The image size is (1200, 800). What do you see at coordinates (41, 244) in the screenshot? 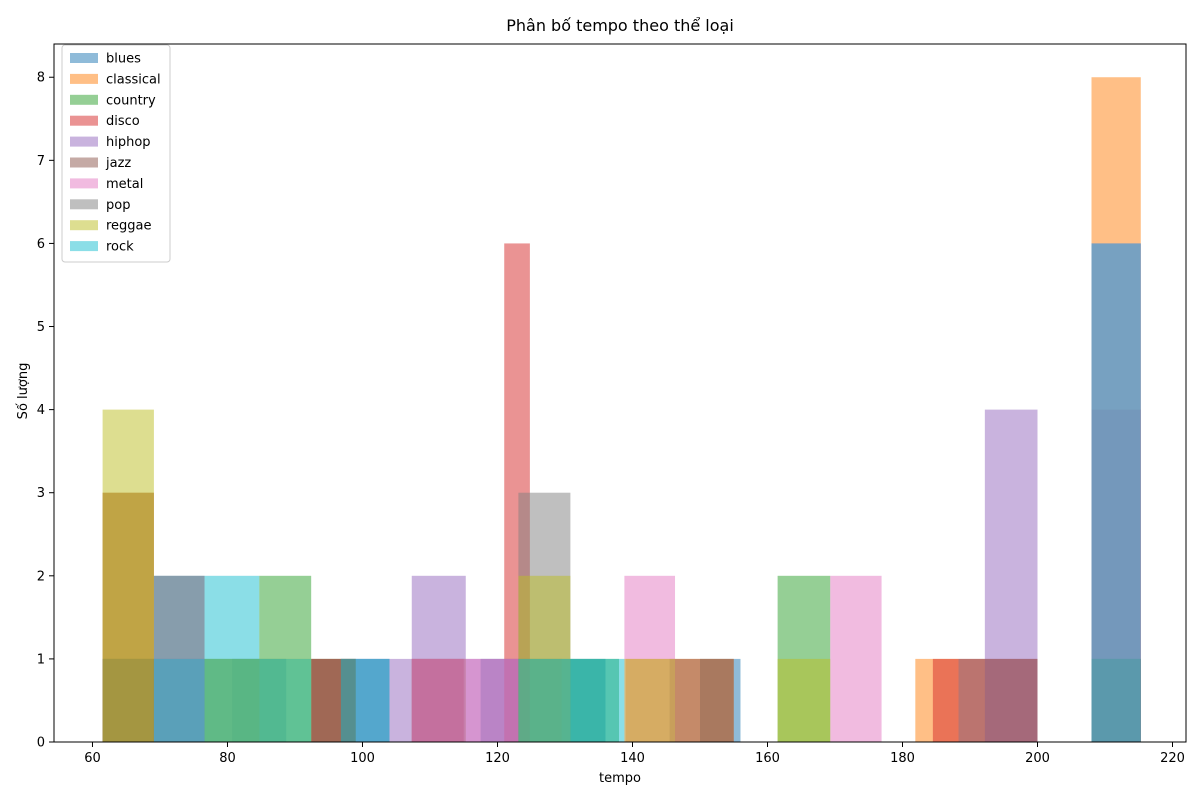
I see `y-tick-label: 6` at bounding box center [41, 244].